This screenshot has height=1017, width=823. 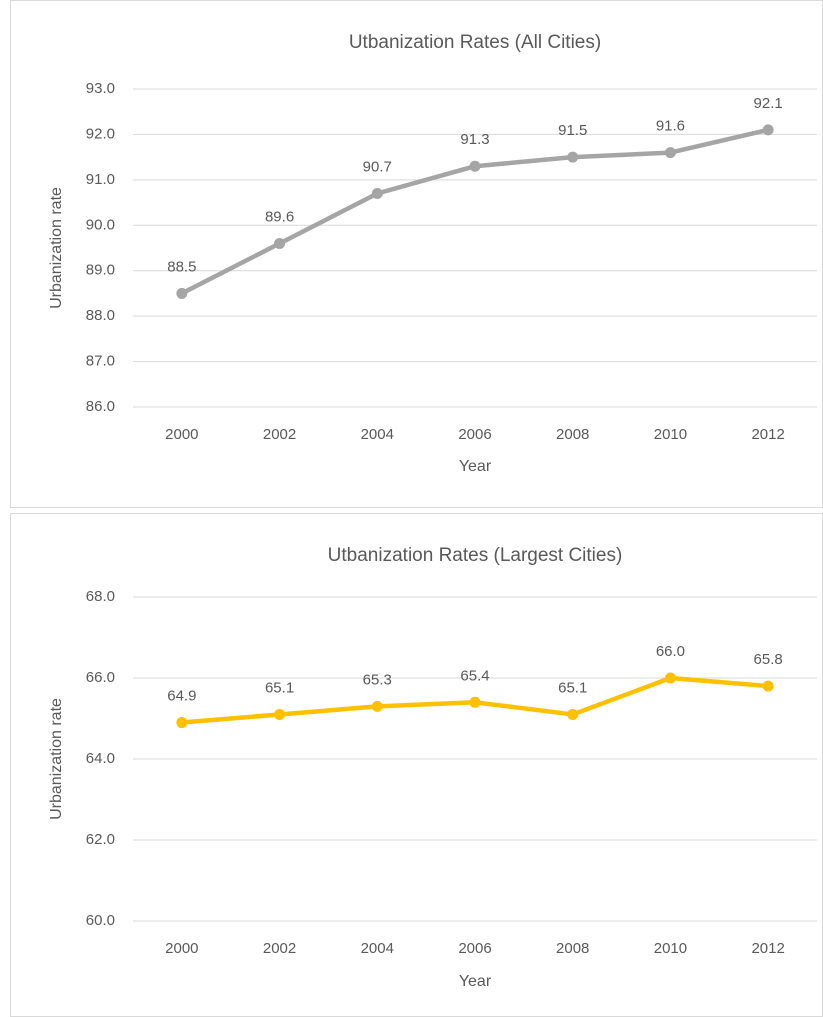 What do you see at coordinates (572, 130) in the screenshot?
I see `data-label: 91.5` at bounding box center [572, 130].